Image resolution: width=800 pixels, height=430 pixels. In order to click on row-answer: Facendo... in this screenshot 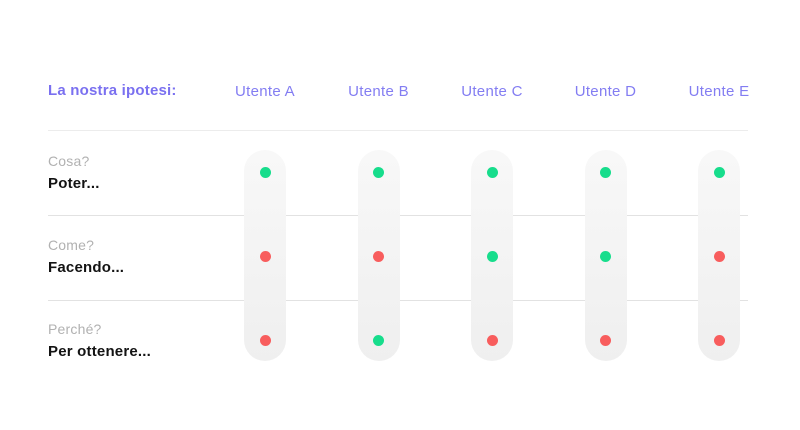, I will do `click(86, 267)`.